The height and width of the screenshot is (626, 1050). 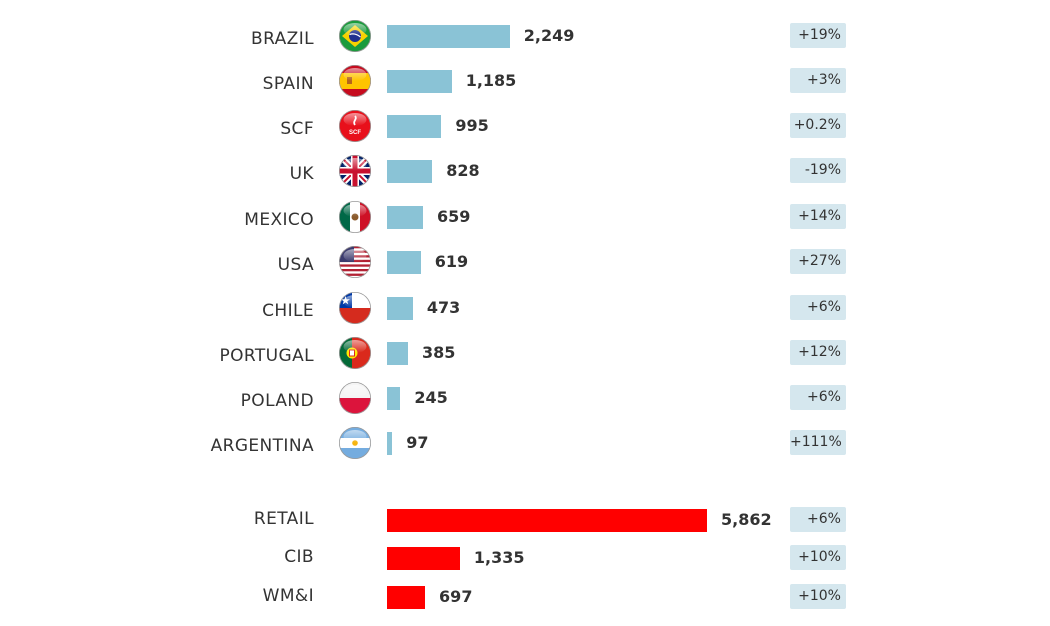 What do you see at coordinates (355, 398) in the screenshot?
I see `poland-flag-icon` at bounding box center [355, 398].